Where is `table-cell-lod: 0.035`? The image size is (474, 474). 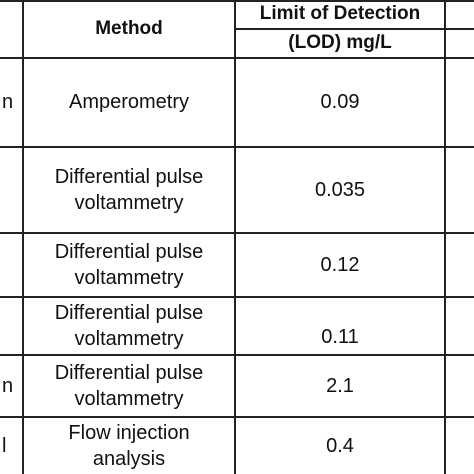
table-cell-lod: 0.035 is located at coordinates (340, 189).